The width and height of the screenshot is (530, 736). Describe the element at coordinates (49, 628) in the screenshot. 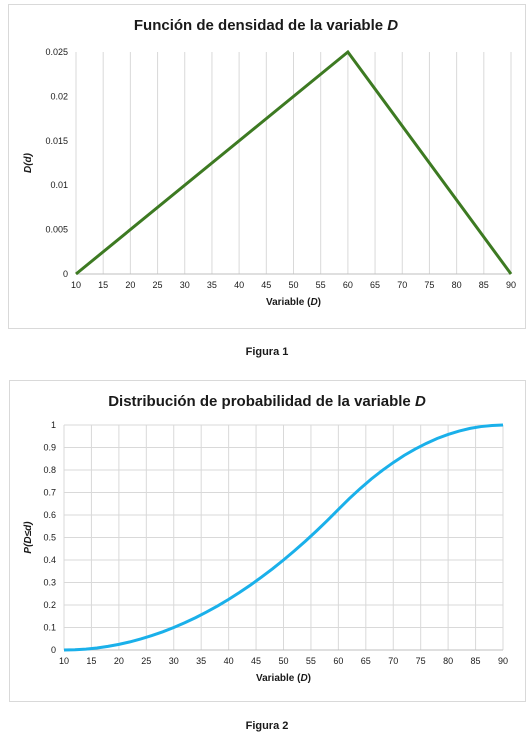

I see `y-tick-label: 0.1` at that location.